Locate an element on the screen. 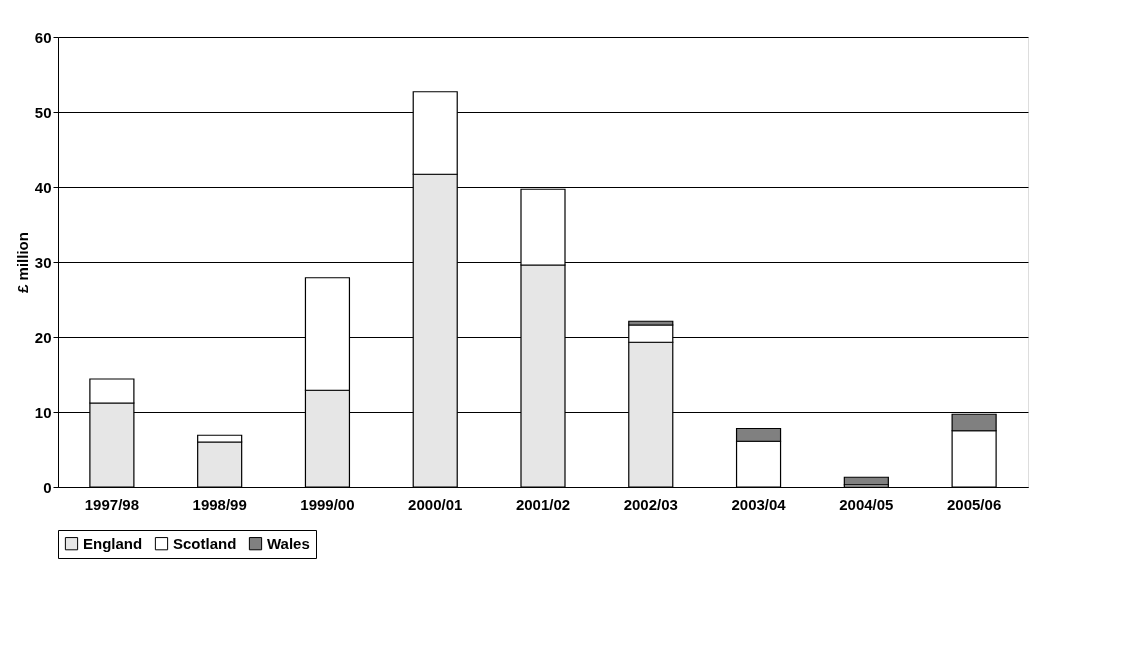 The height and width of the screenshot is (656, 1140). y-tick-label: 0 is located at coordinates (47, 487).